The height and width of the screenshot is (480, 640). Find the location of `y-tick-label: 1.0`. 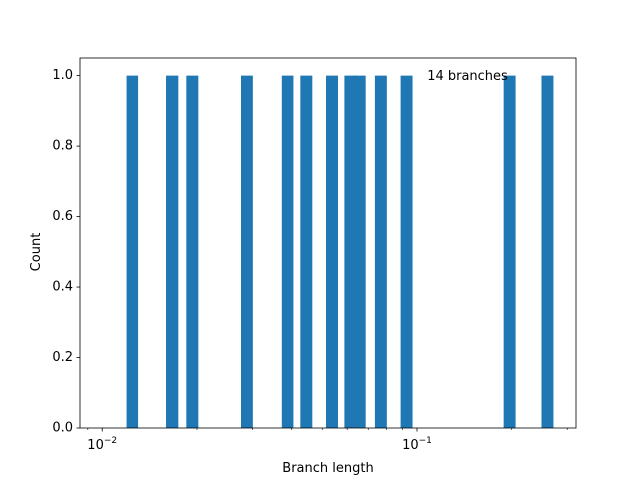

y-tick-label: 1.0 is located at coordinates (62, 75).